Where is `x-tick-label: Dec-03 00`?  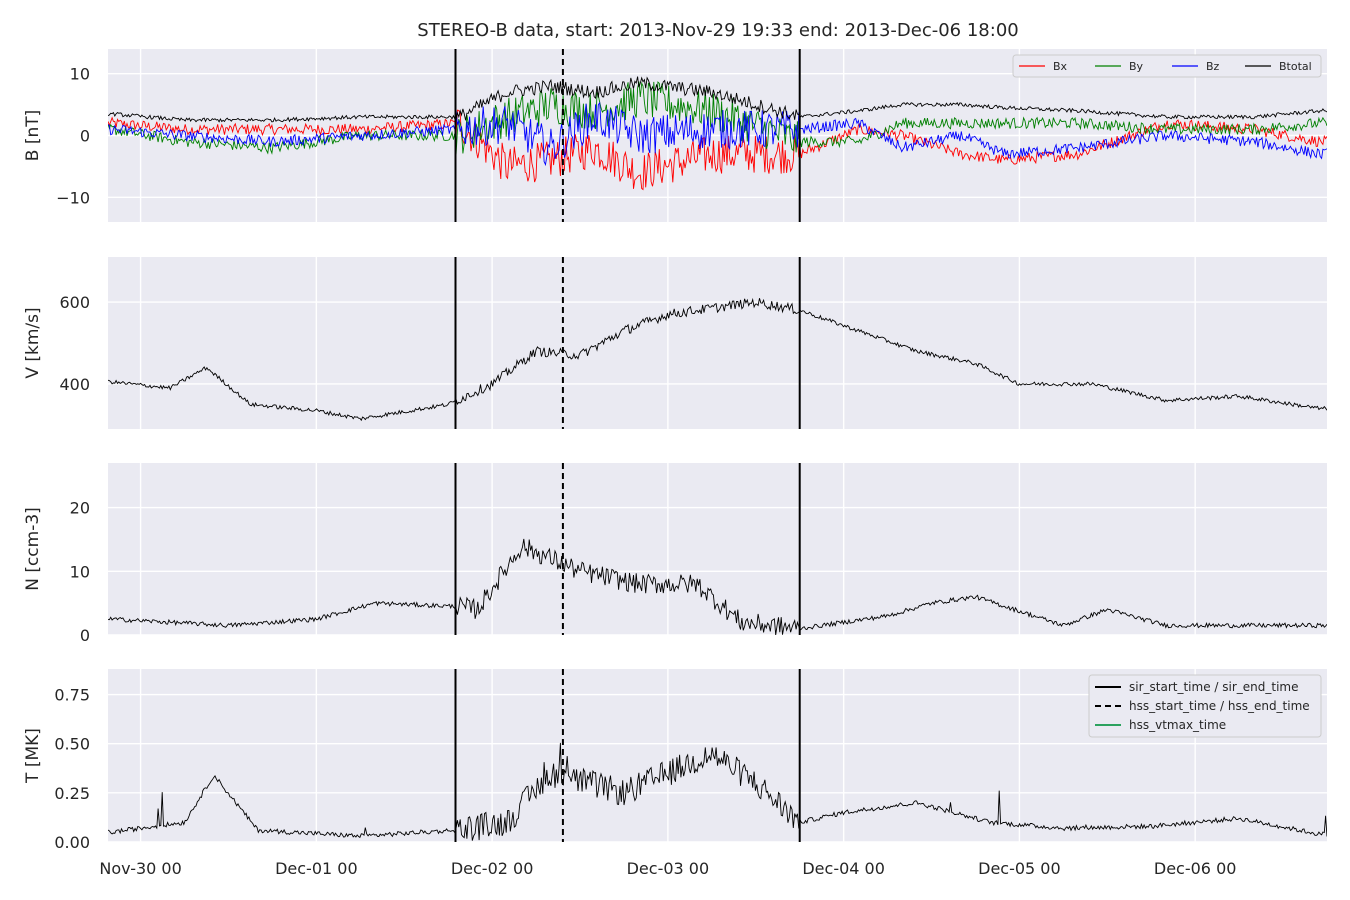 x-tick-label: Dec-03 00 is located at coordinates (668, 868).